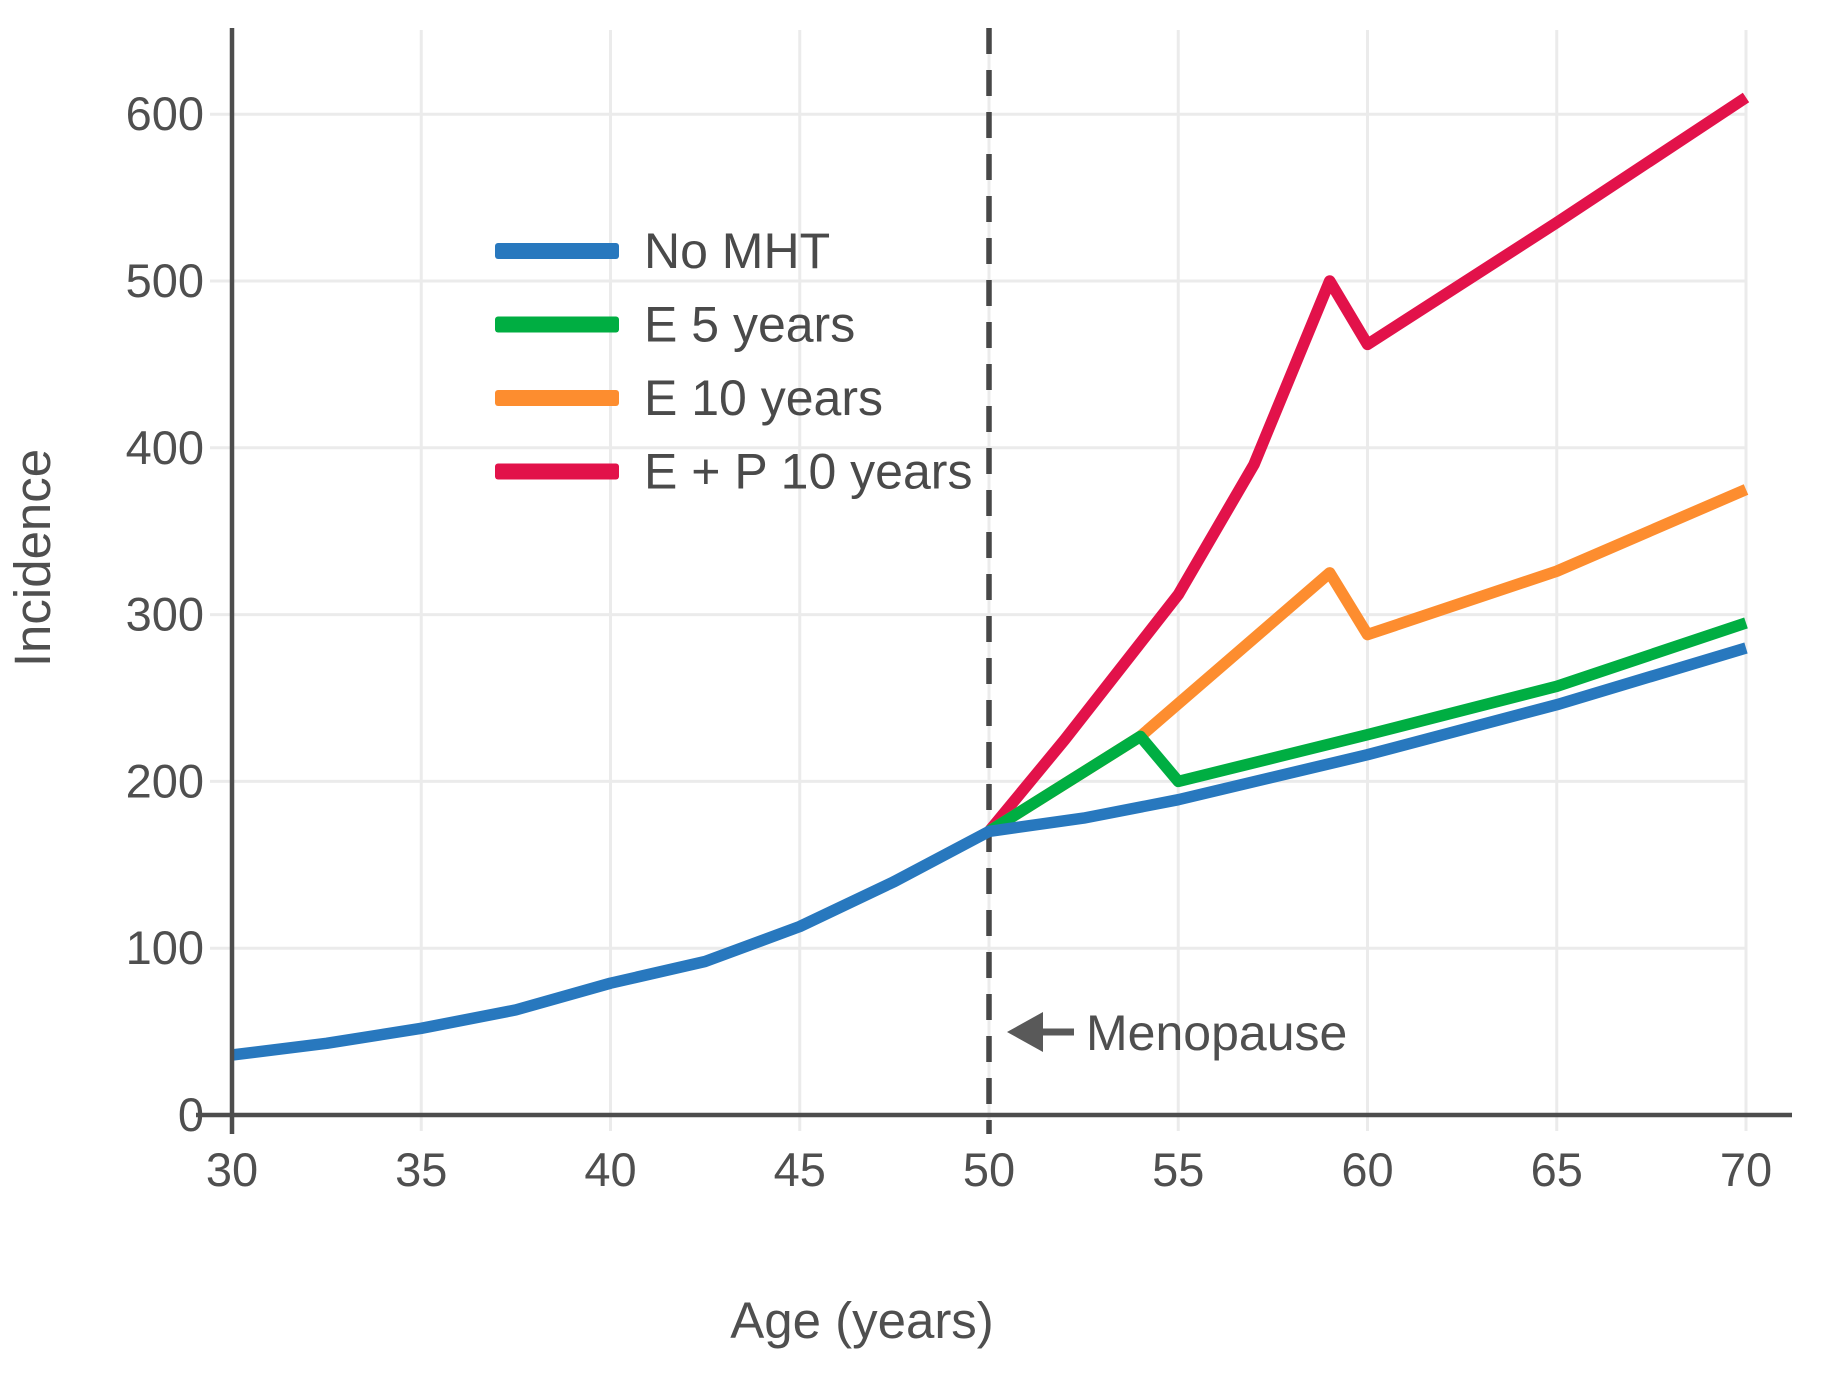  I want to click on x-tick-labels: 30 35 40 45 50 55 60 65 70, so click(989, 1169).